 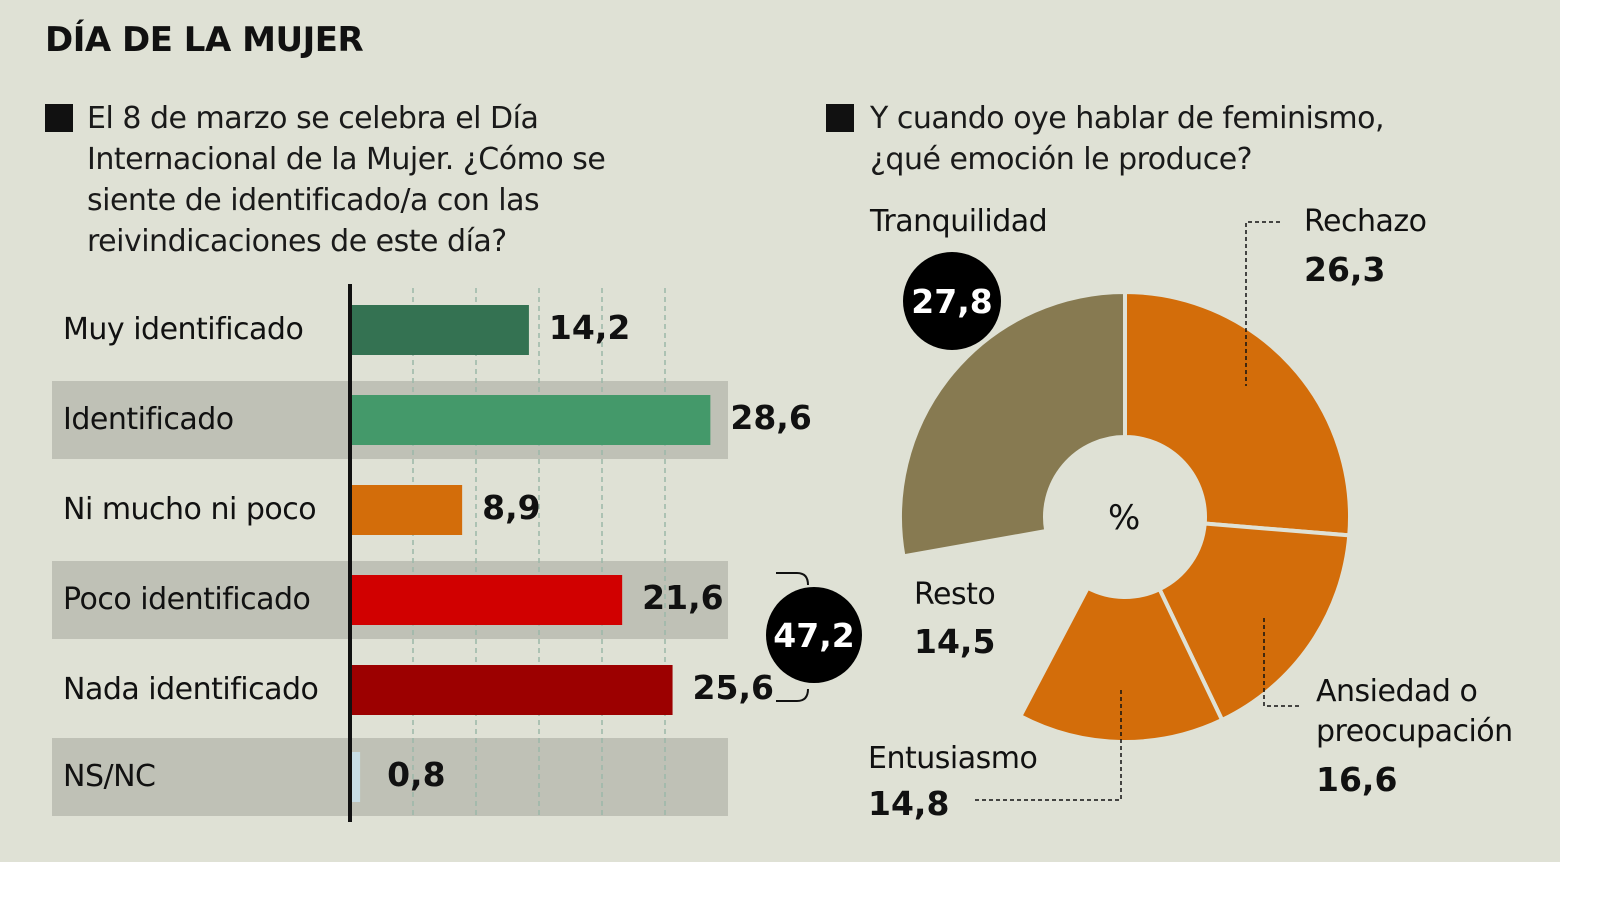 What do you see at coordinates (204, 40) in the screenshot?
I see `page-title: DÍA DE LA MUJER` at bounding box center [204, 40].